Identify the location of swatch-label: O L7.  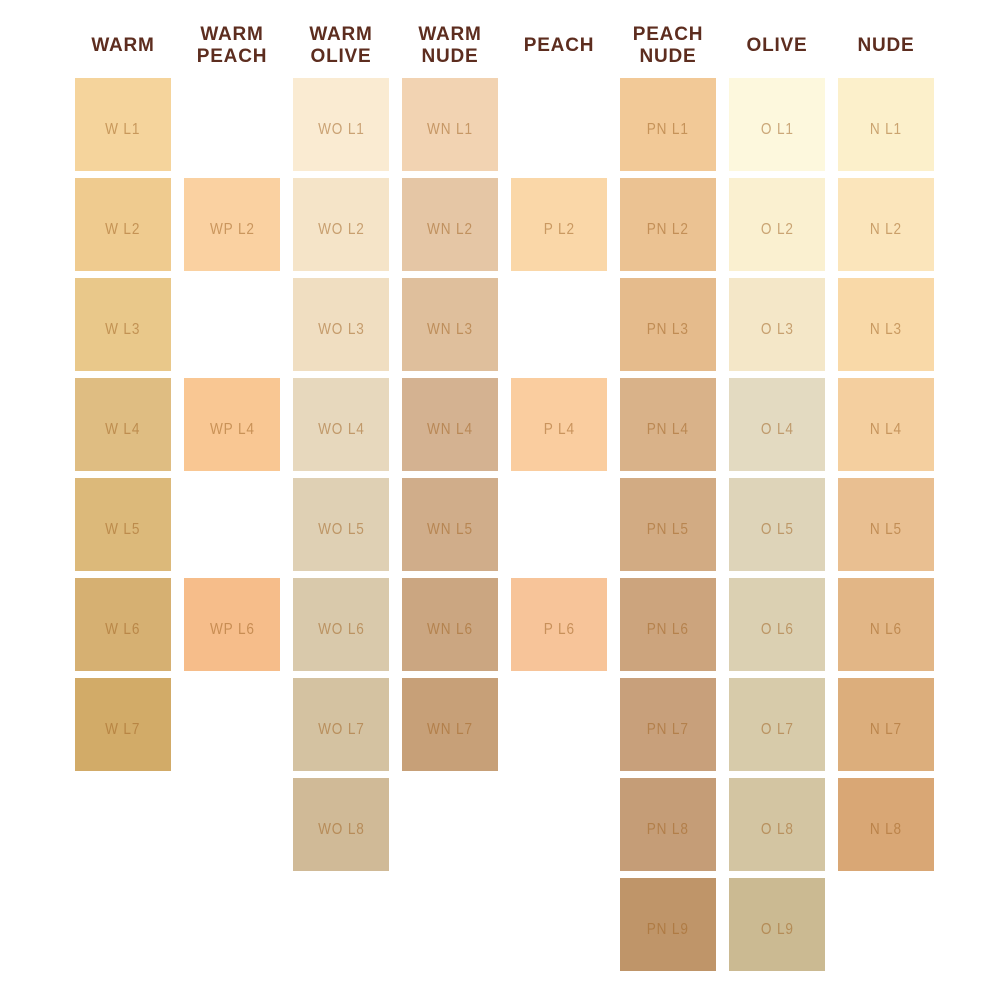
(777, 729).